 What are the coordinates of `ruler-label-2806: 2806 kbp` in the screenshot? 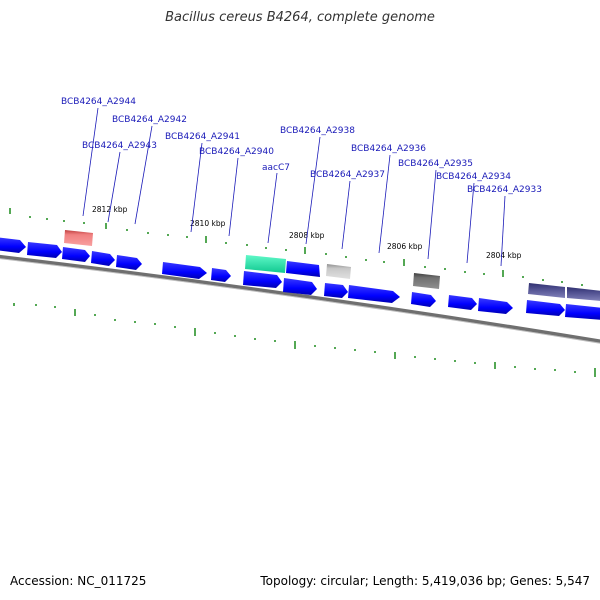 It's located at (405, 246).